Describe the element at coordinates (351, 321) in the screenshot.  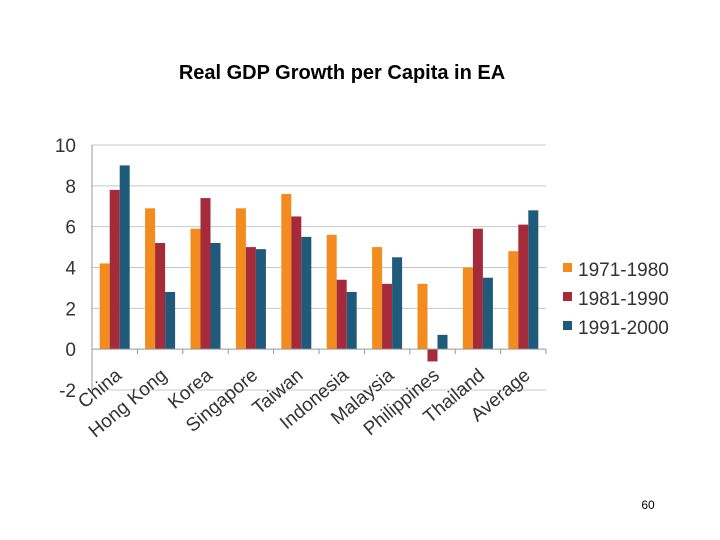
I see `bar-indonesia-1991-2000` at that location.